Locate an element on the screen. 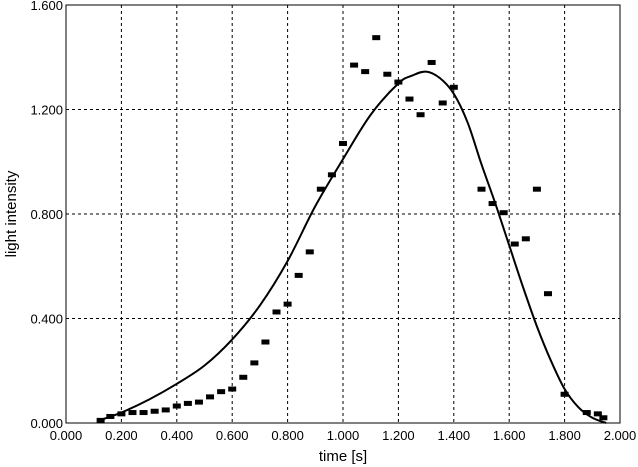 Image resolution: width=638 pixels, height=467 pixels. y-tick-label: 1.200 is located at coordinates (46, 110).